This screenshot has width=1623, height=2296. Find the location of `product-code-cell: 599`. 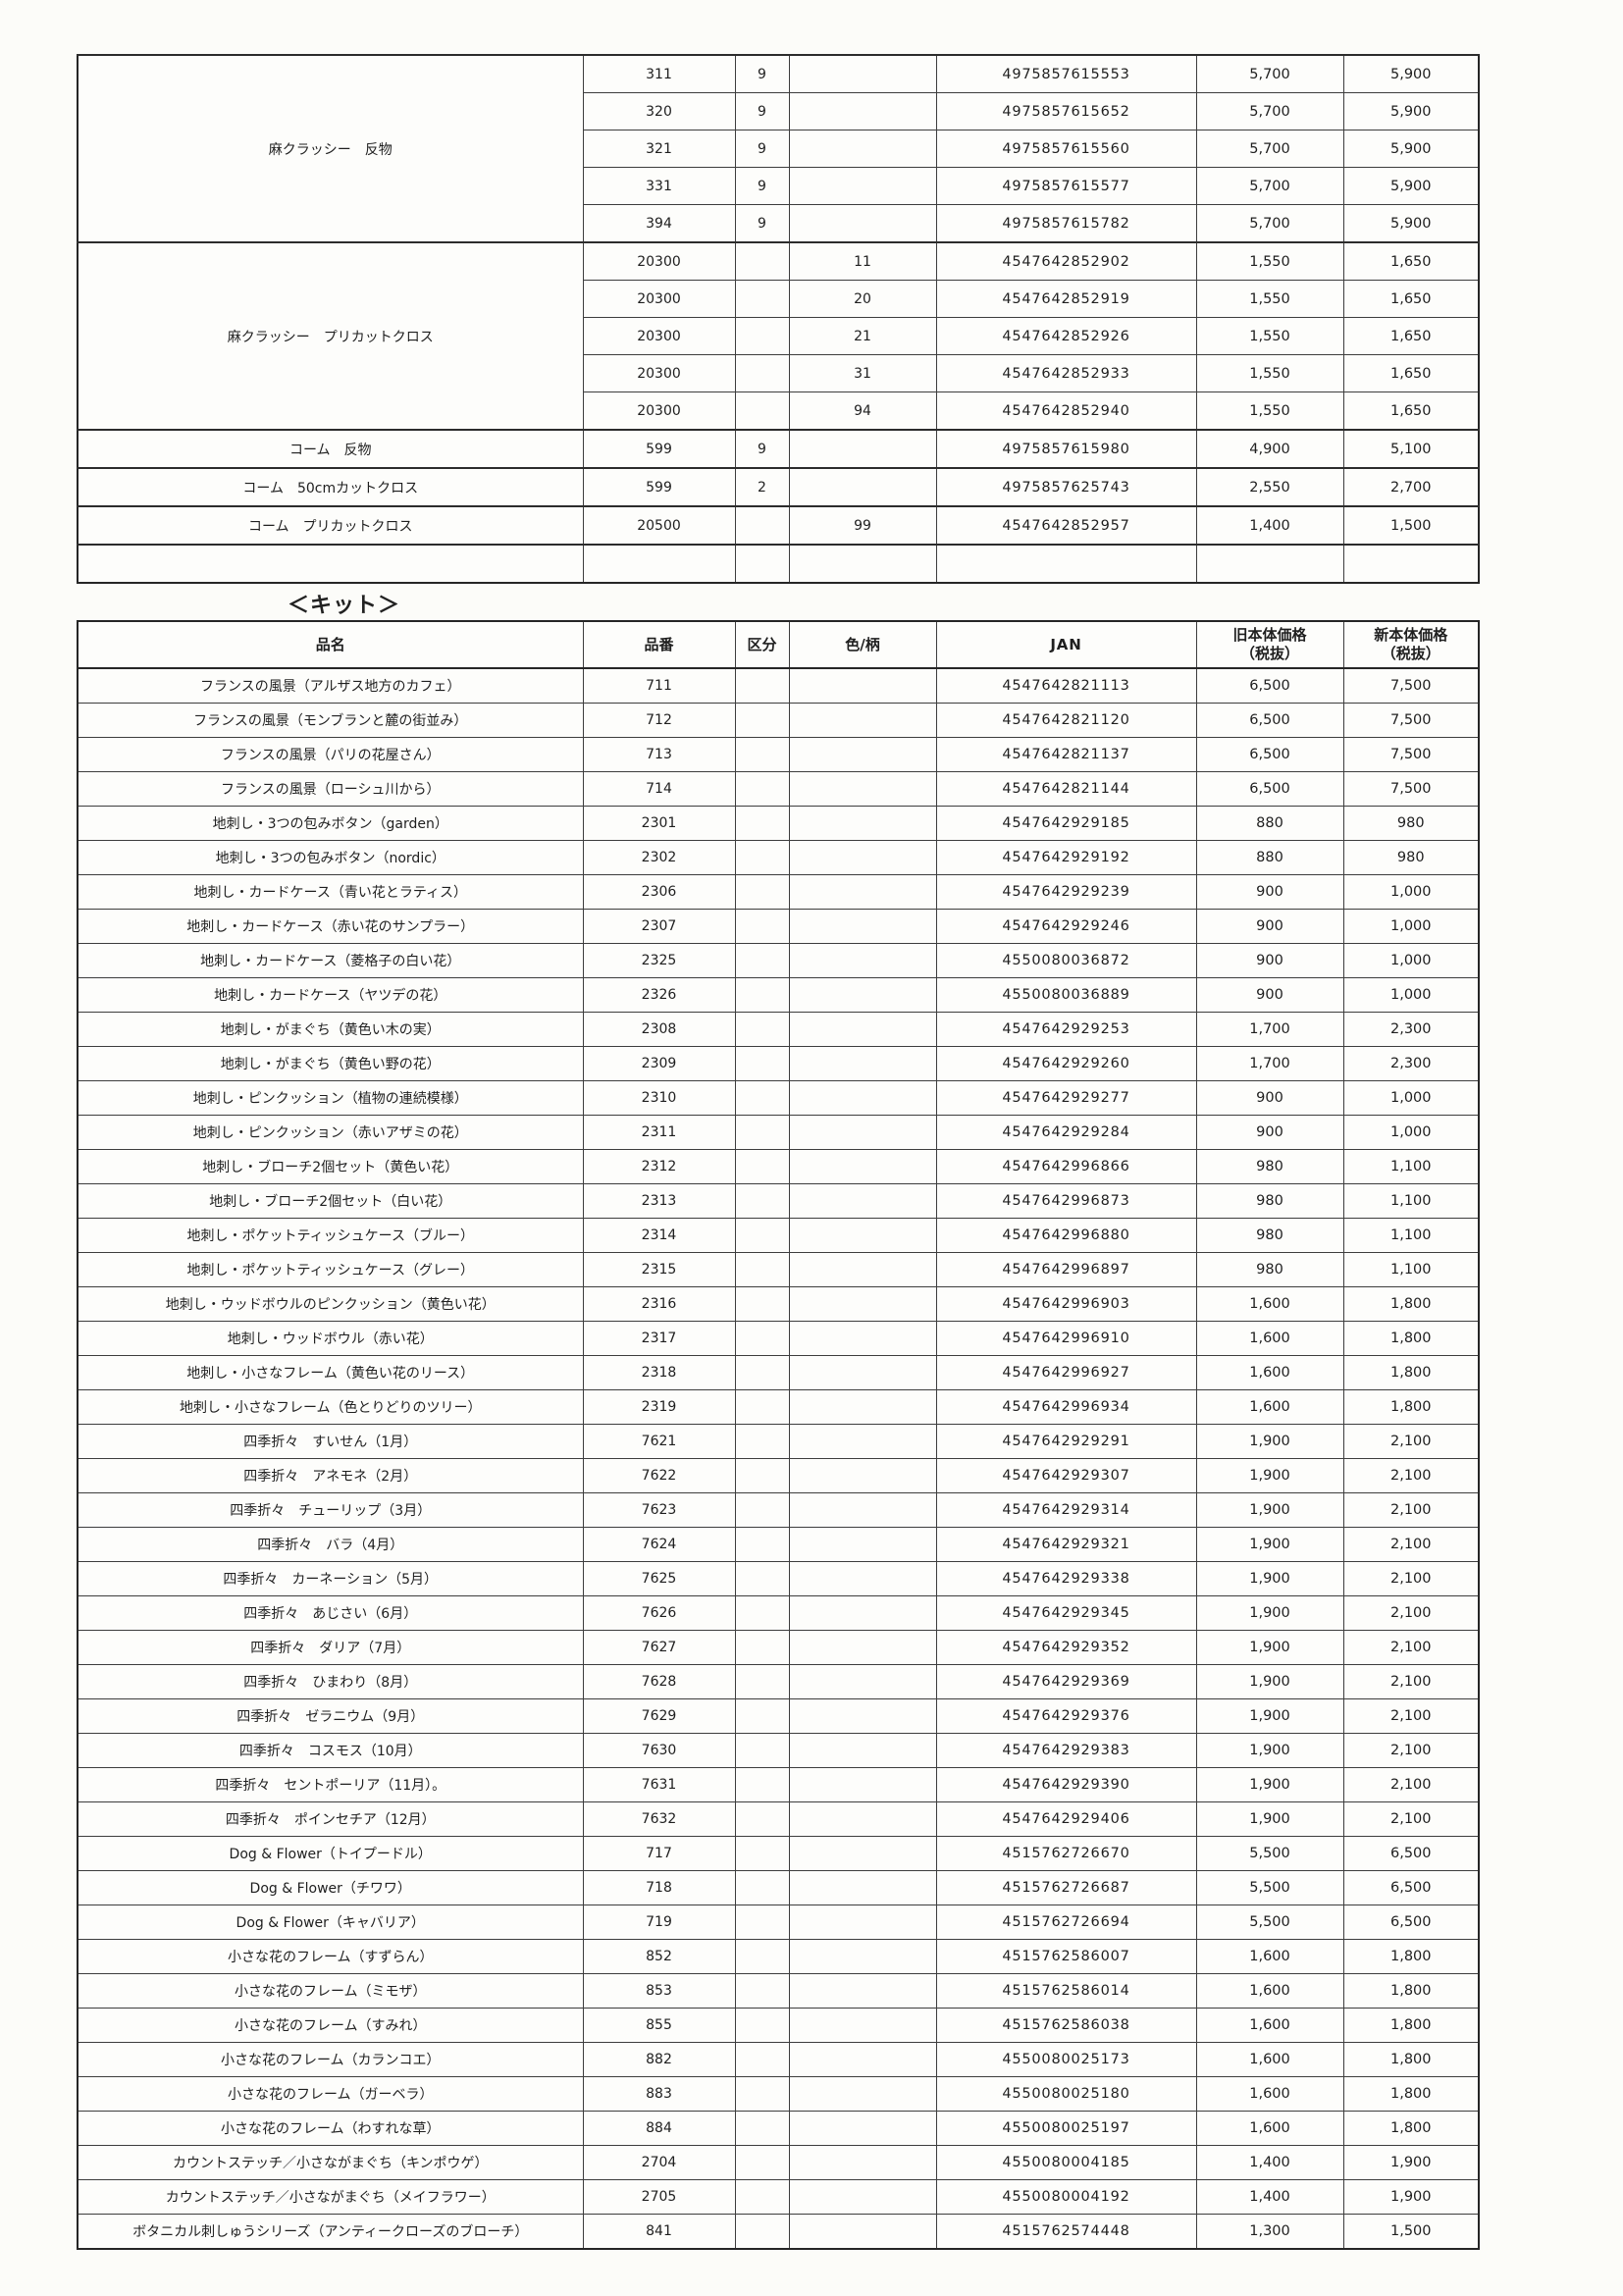

product-code-cell: 599 is located at coordinates (659, 487).